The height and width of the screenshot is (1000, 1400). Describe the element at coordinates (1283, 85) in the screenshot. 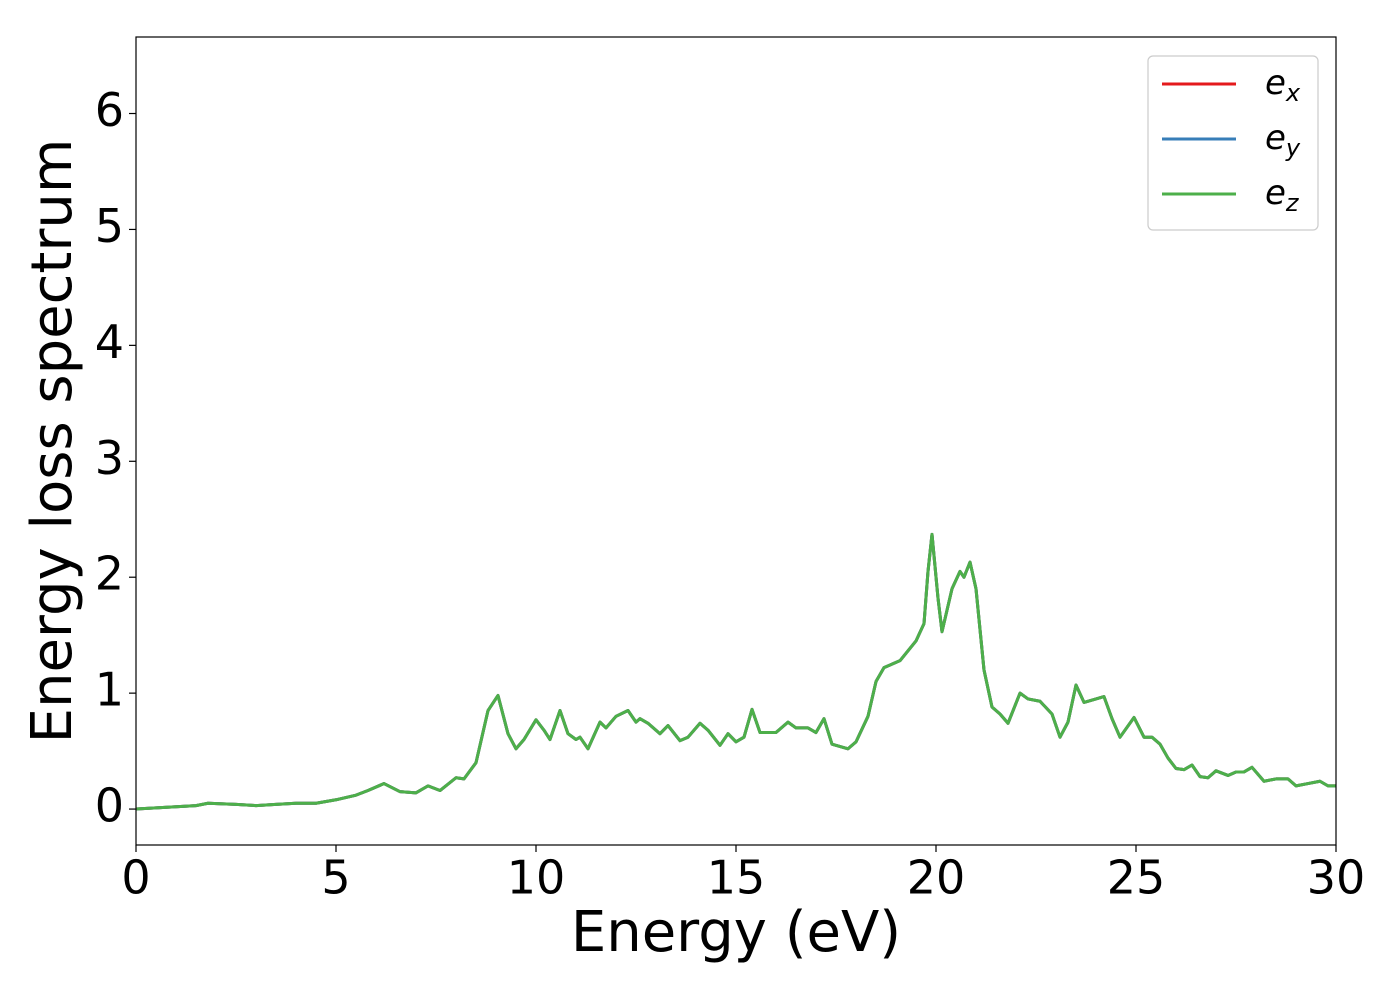

I see `legend-label: ex` at that location.